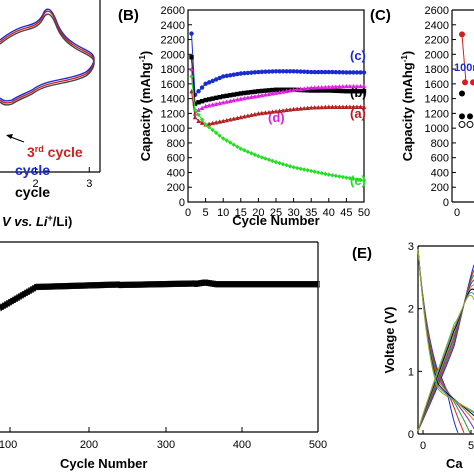  Describe the element at coordinates (47, 59) in the screenshot. I see `panel-a-cv-curve` at that location.